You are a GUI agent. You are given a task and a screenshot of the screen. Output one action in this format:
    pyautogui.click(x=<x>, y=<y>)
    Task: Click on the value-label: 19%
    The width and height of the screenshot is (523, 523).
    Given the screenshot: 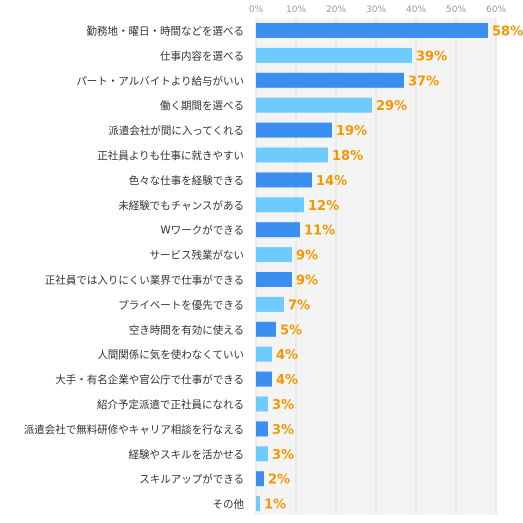 What is the action you would take?
    pyautogui.click(x=351, y=131)
    